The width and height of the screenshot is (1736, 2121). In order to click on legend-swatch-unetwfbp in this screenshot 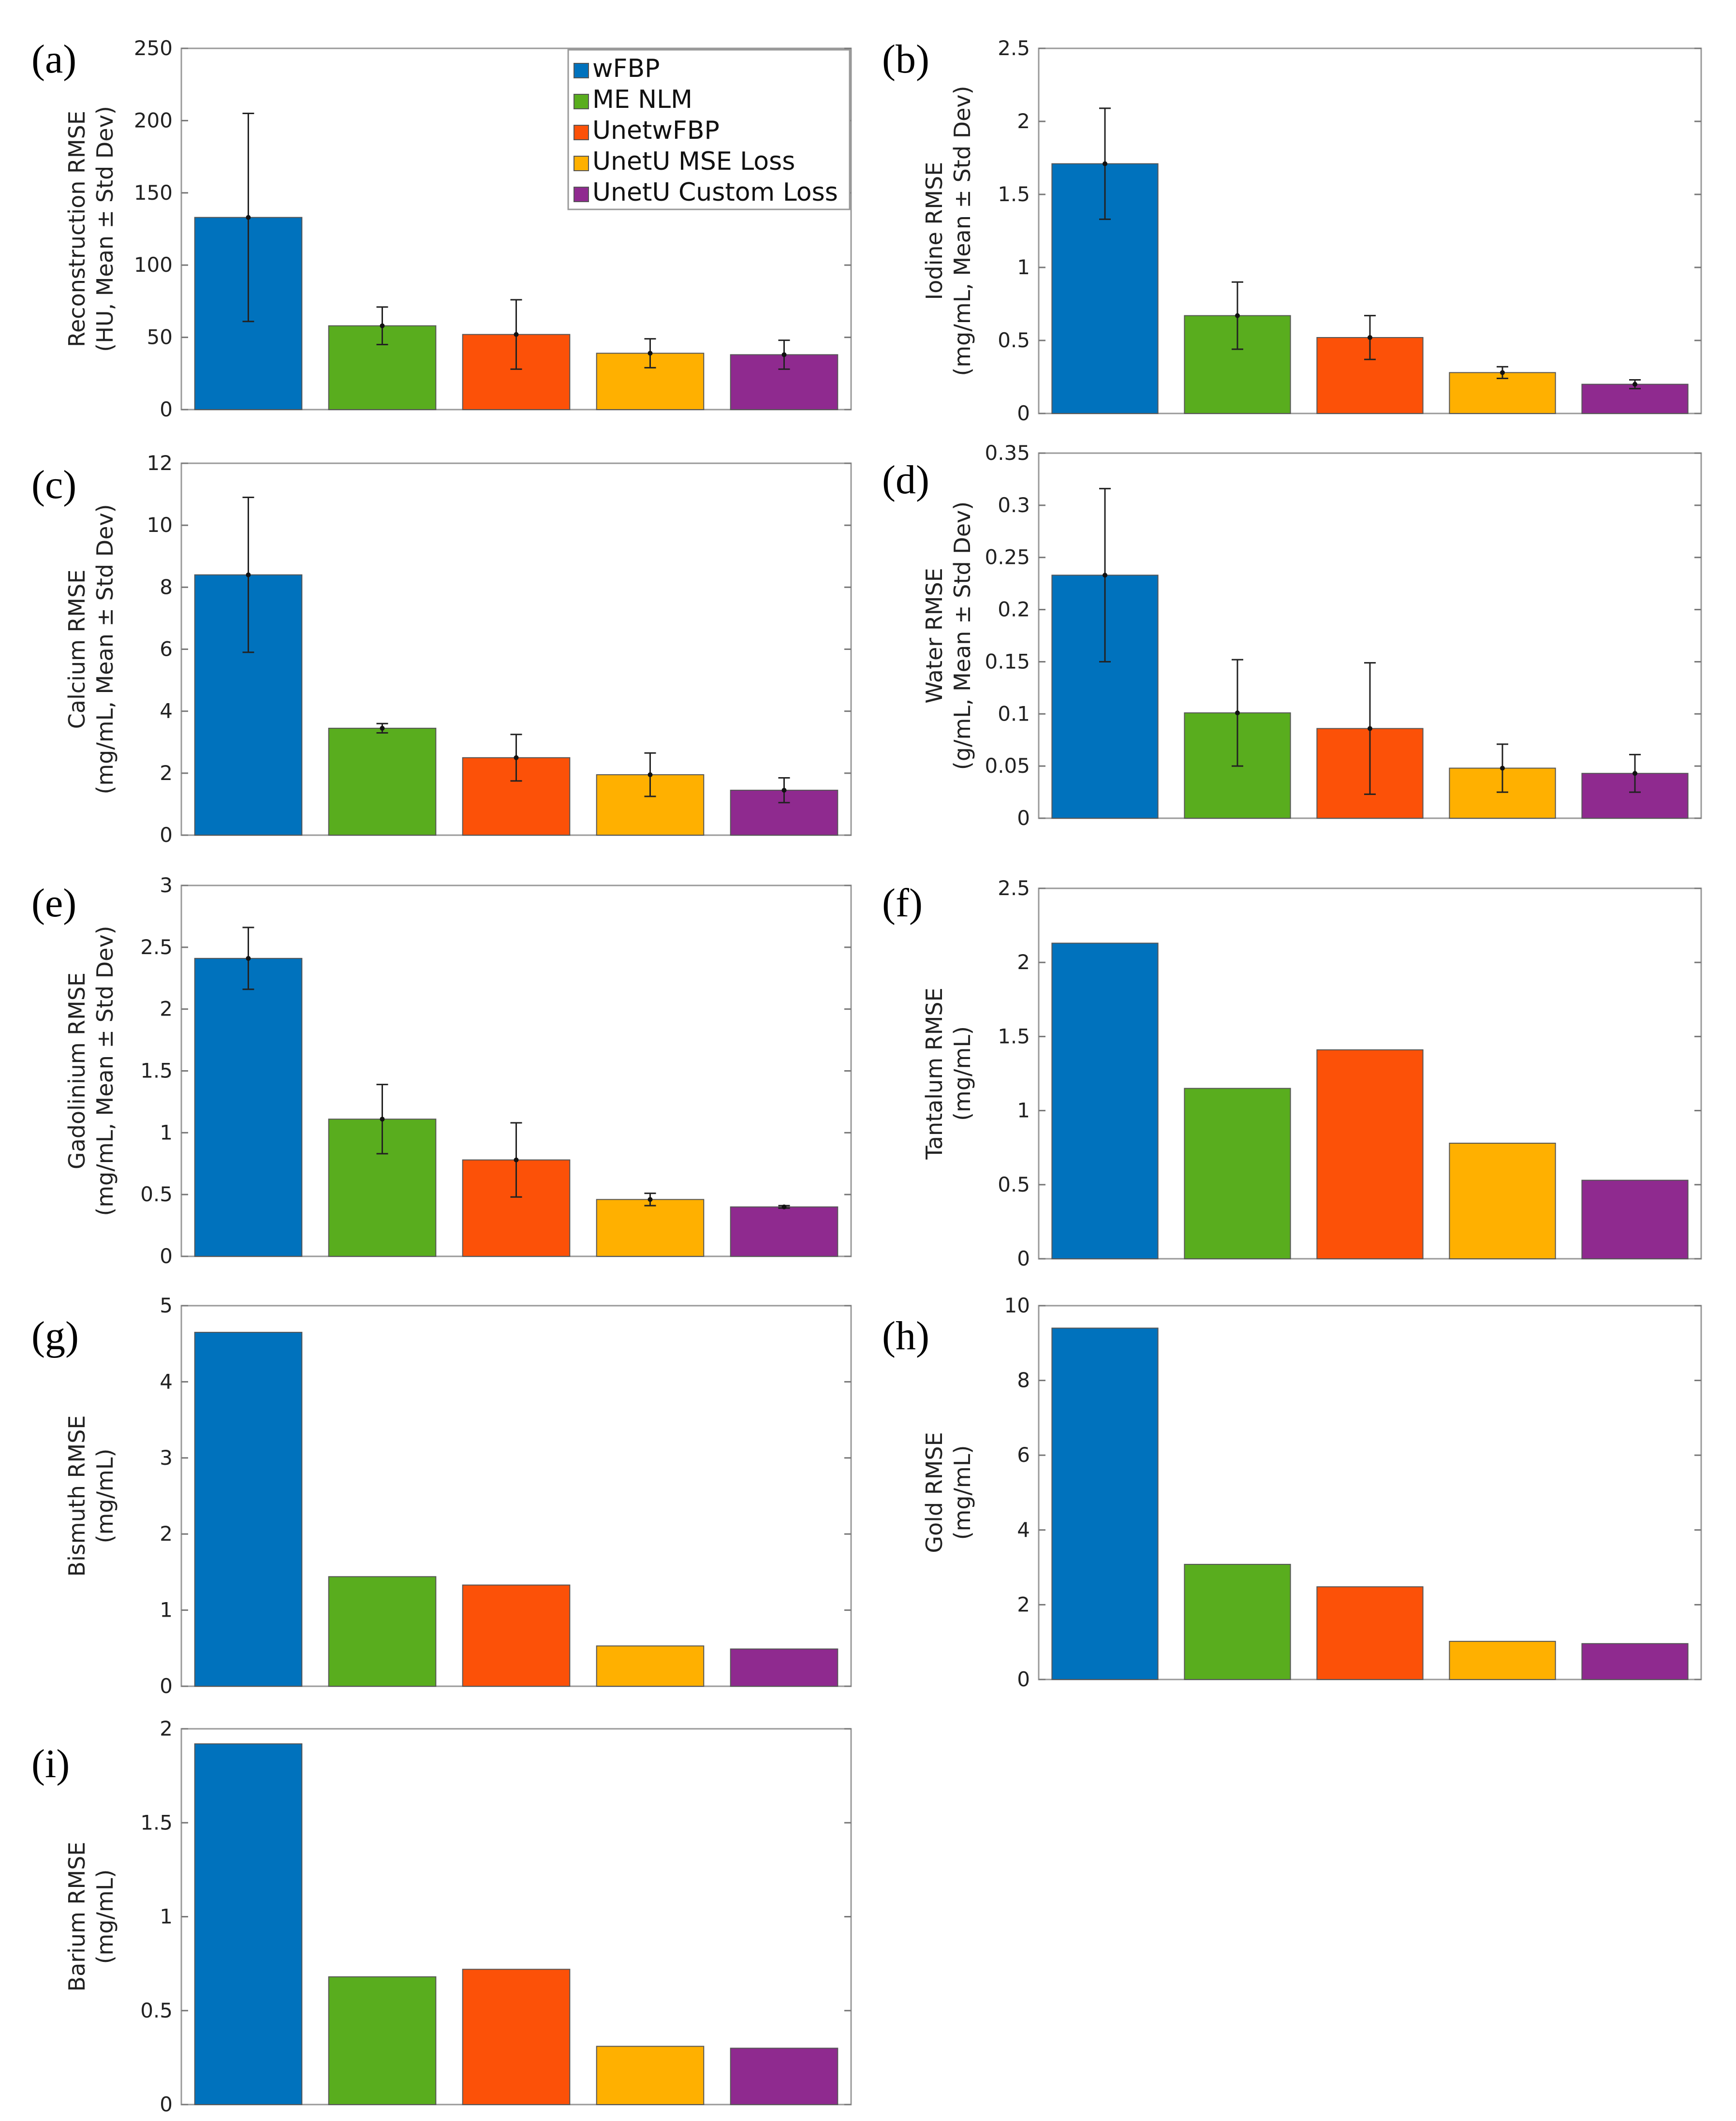, I will do `click(581, 133)`.